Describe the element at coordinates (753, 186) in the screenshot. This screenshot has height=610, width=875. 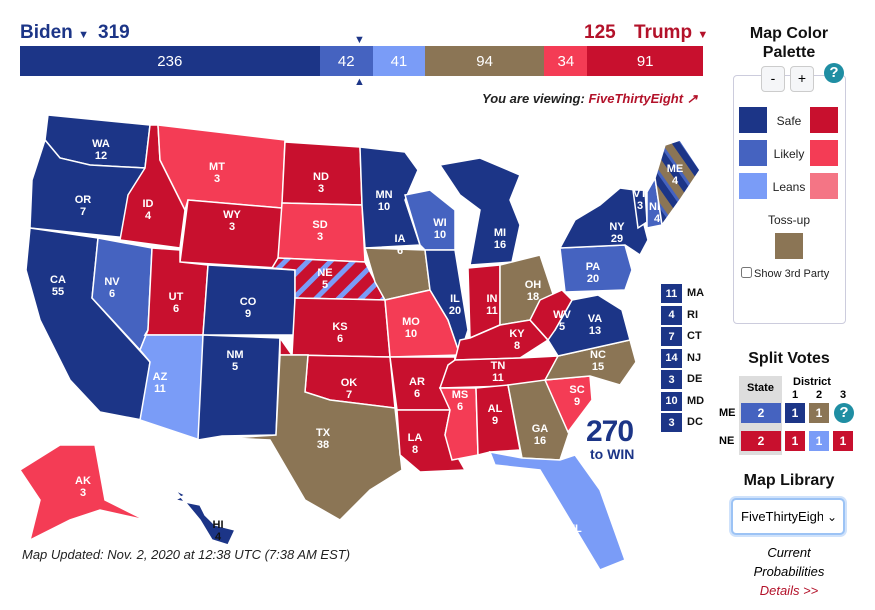
I see `swatch-leans-d` at that location.